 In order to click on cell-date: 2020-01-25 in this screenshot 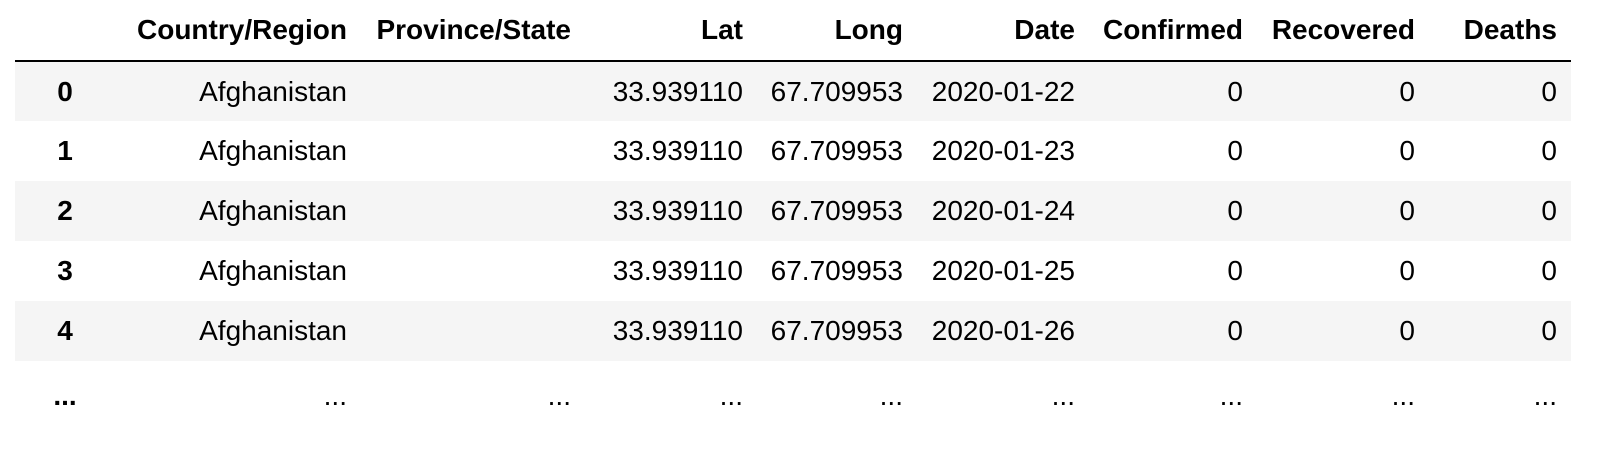, I will do `click(1003, 270)`.